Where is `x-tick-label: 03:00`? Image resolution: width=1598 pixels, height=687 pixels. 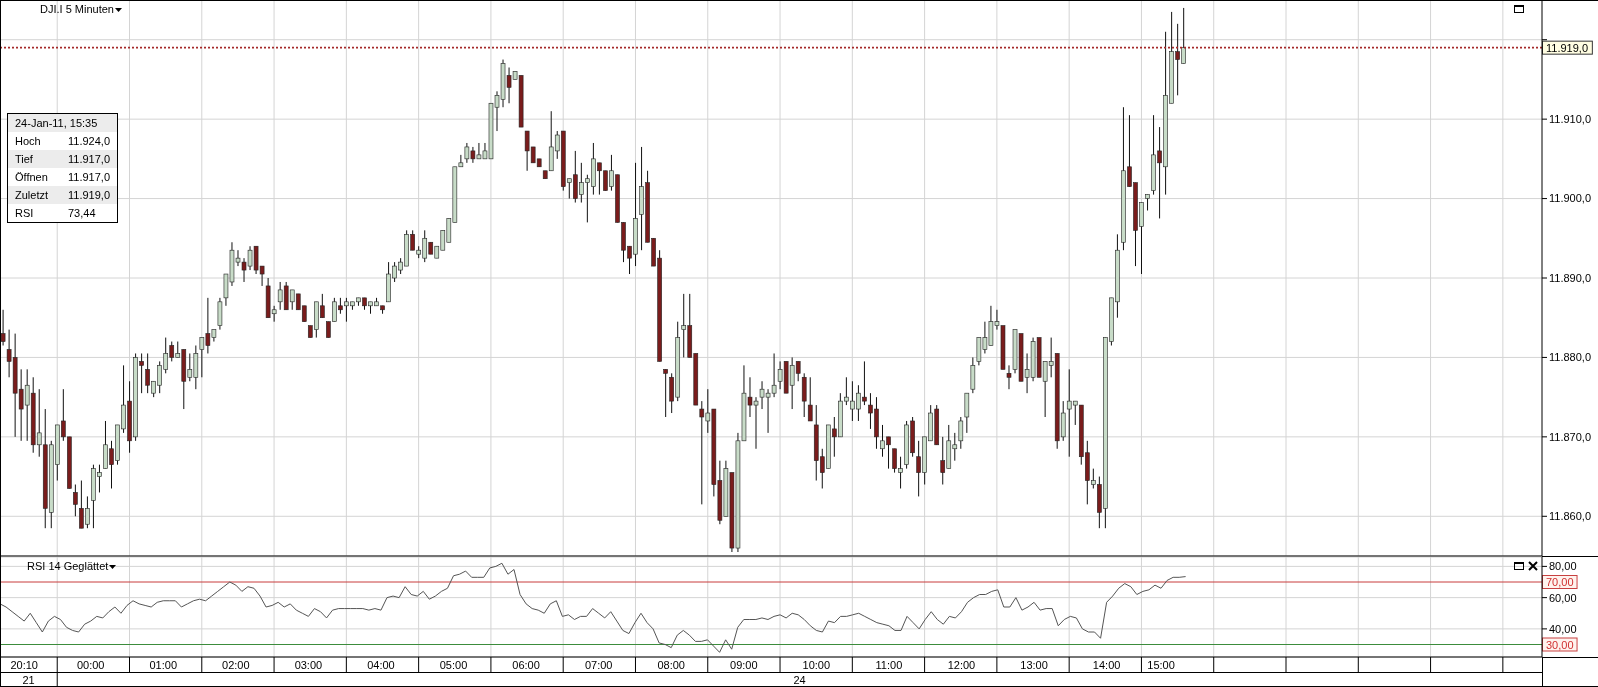 x-tick-label: 03:00 is located at coordinates (308, 664).